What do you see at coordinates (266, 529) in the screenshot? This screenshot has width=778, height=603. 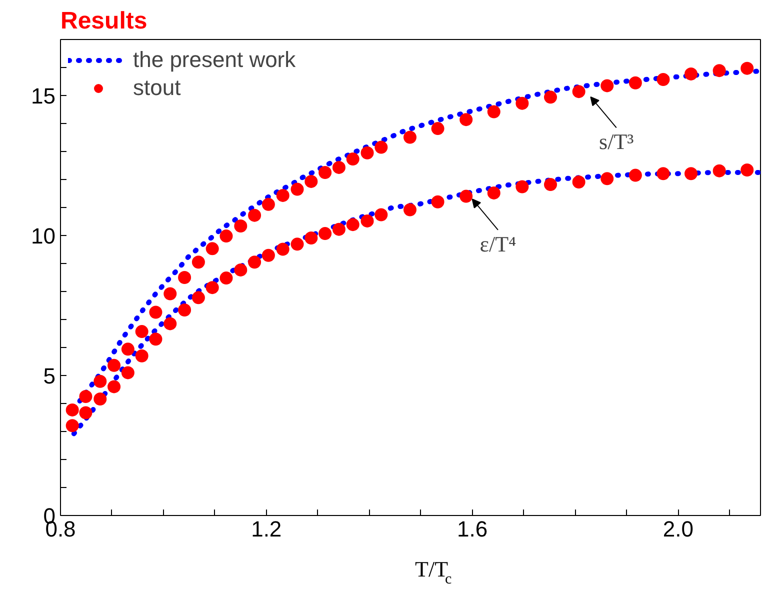 I see `x-tick-label: 1.2` at bounding box center [266, 529].